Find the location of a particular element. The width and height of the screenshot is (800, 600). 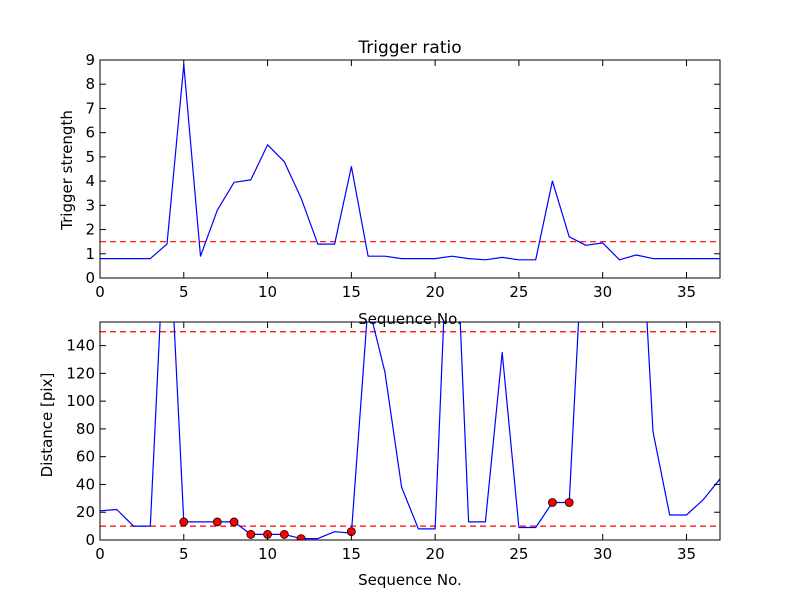

y-tick-label: 2 is located at coordinates (90, 230).